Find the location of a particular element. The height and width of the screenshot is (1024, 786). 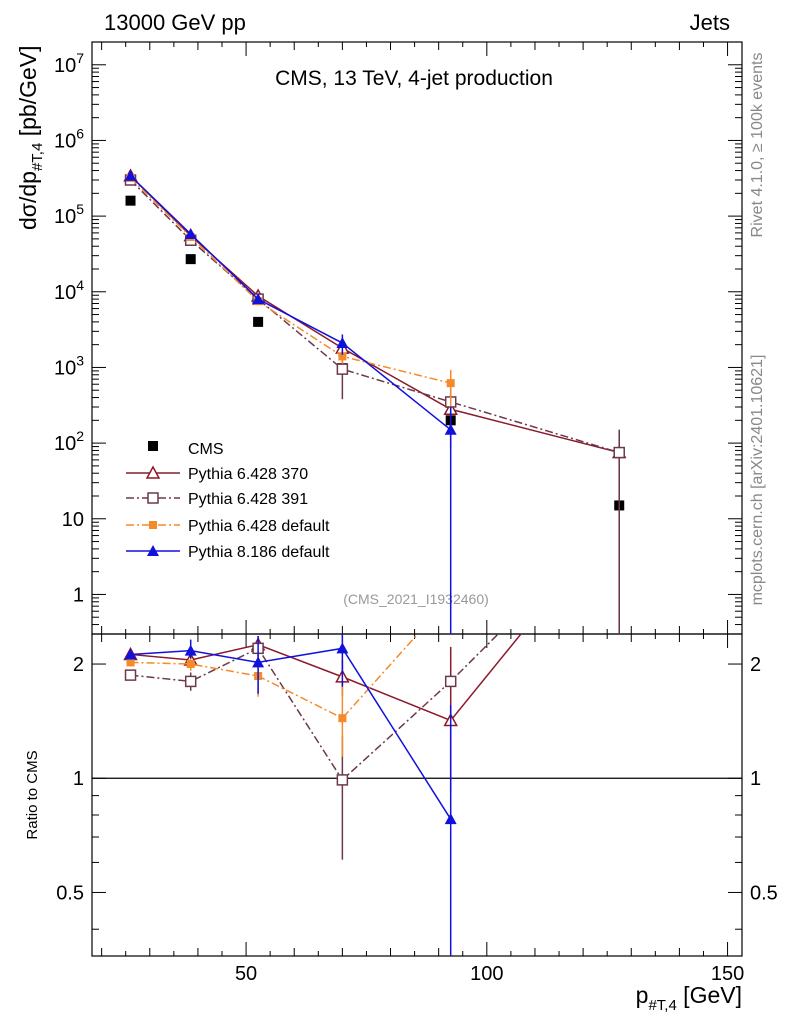

main-y-tick-label: 10⁷ is located at coordinates (69, 63).